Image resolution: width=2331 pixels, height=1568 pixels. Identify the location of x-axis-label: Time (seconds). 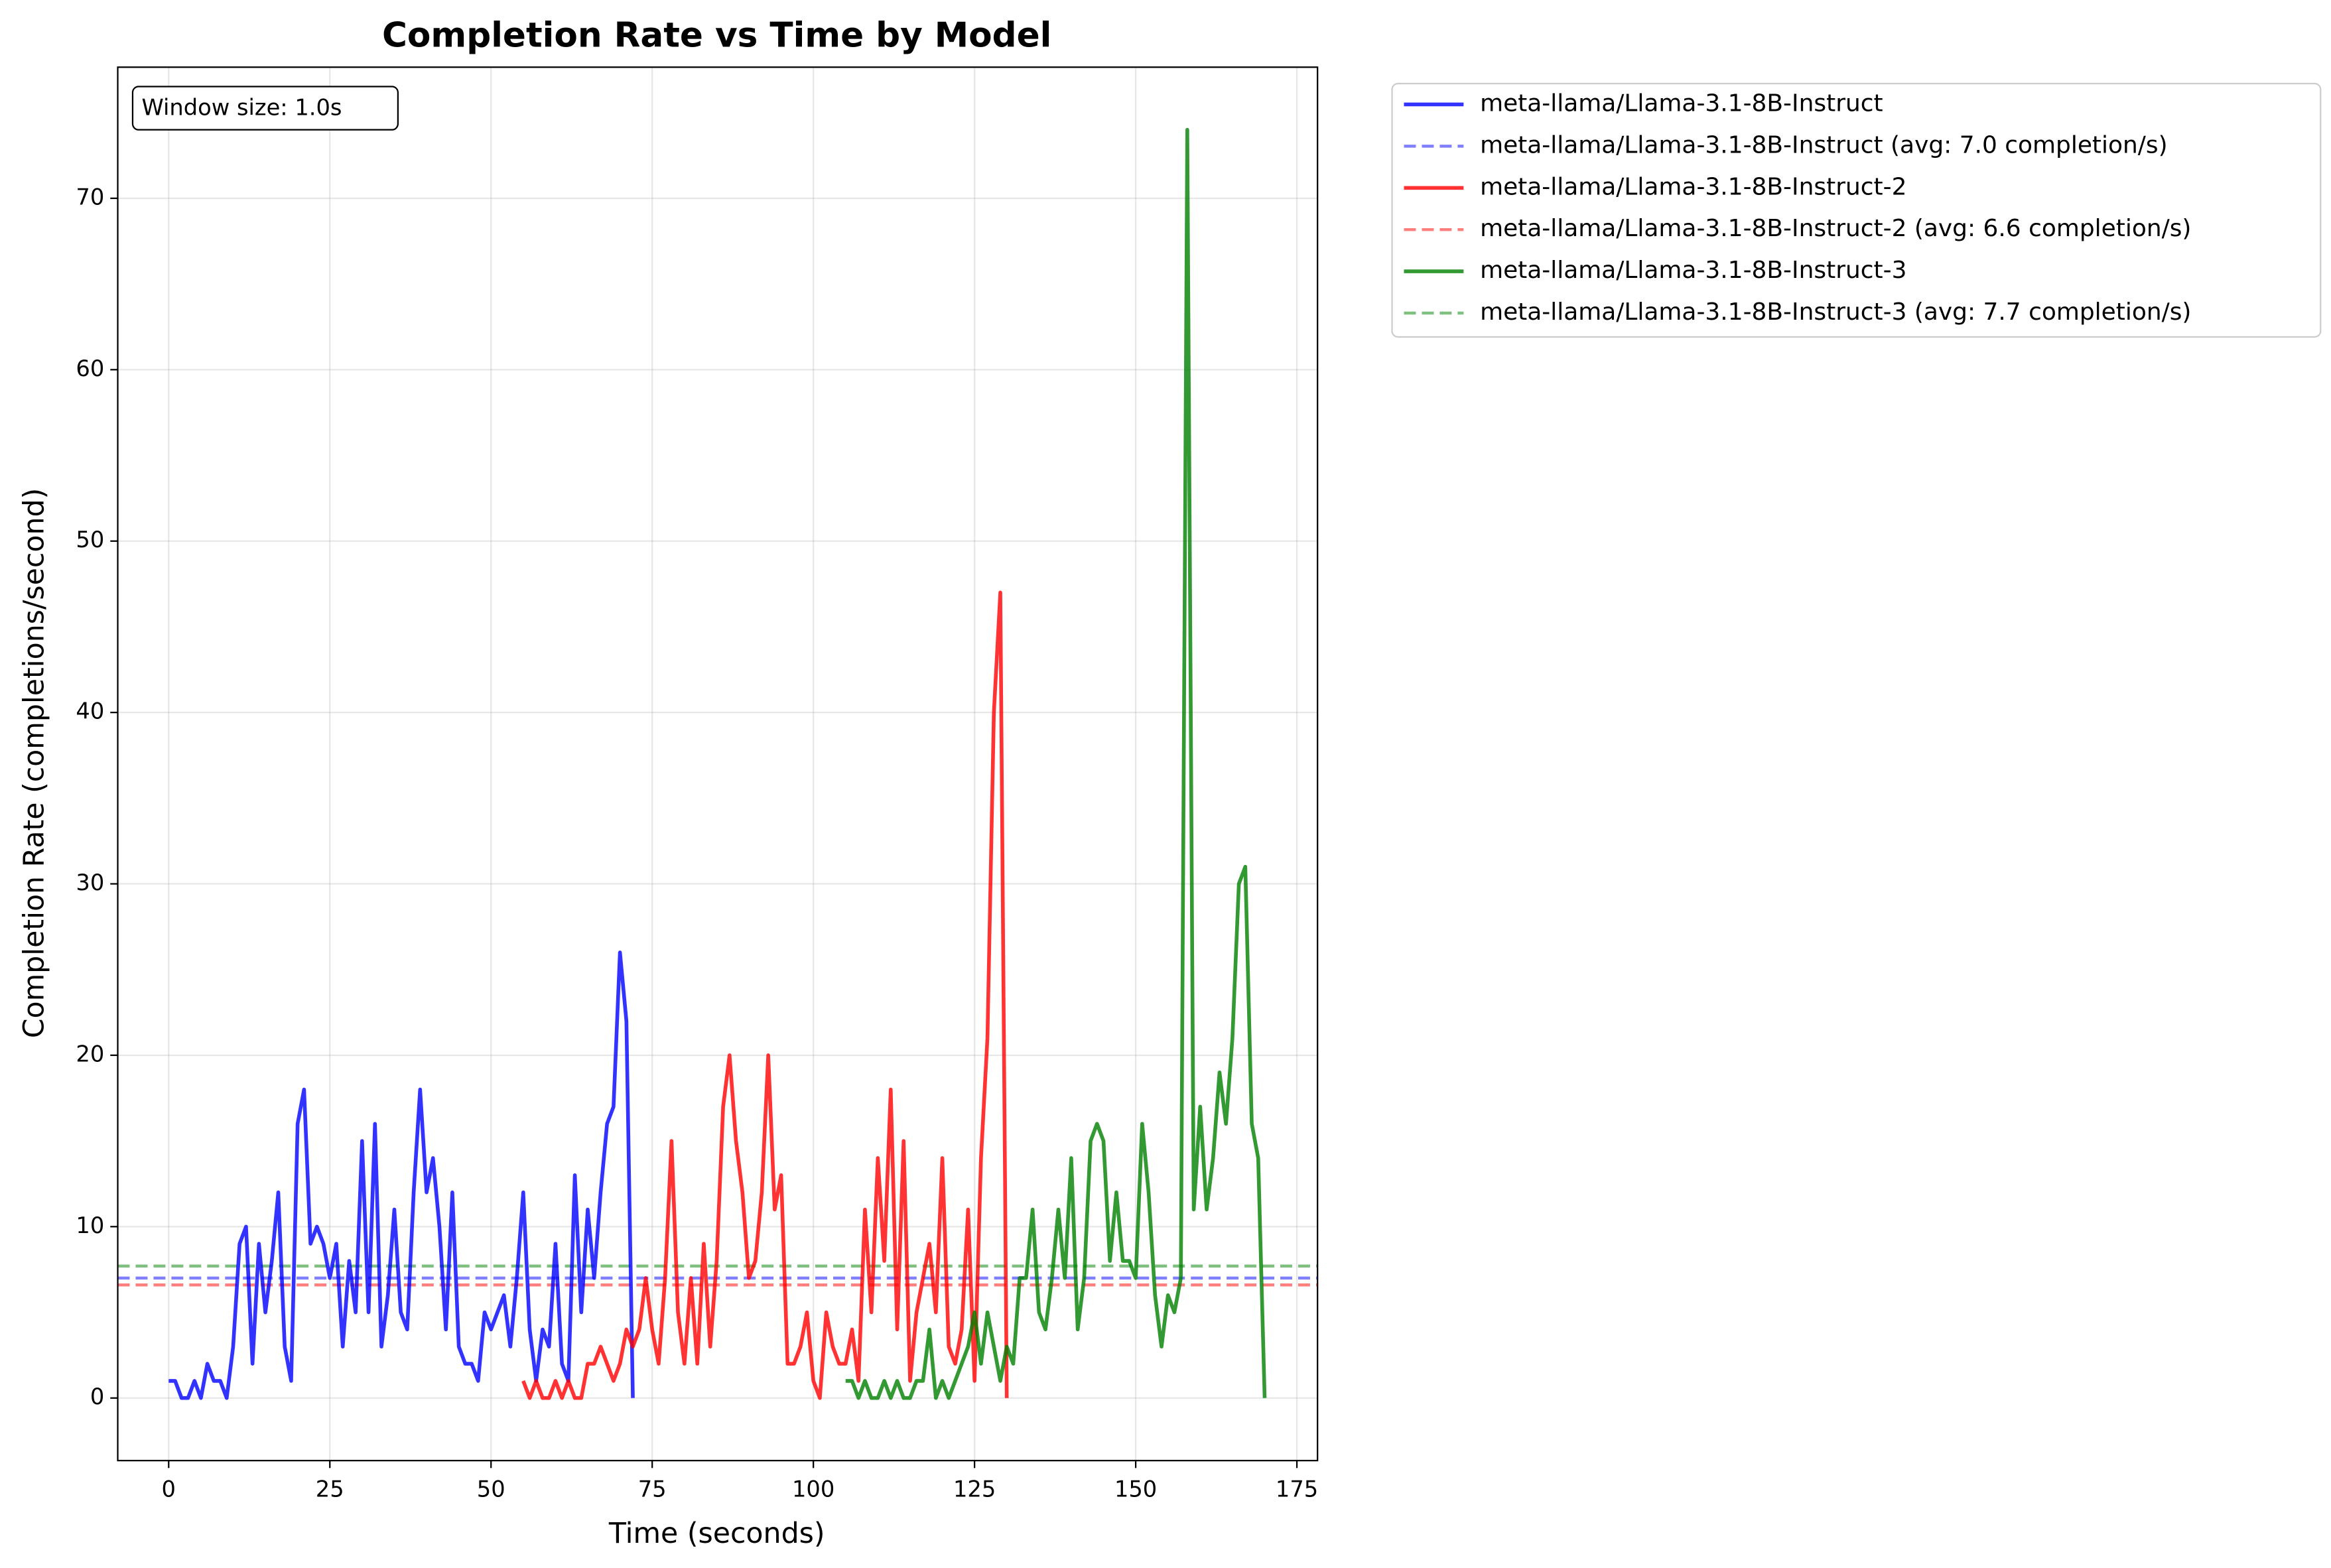
(716, 1533).